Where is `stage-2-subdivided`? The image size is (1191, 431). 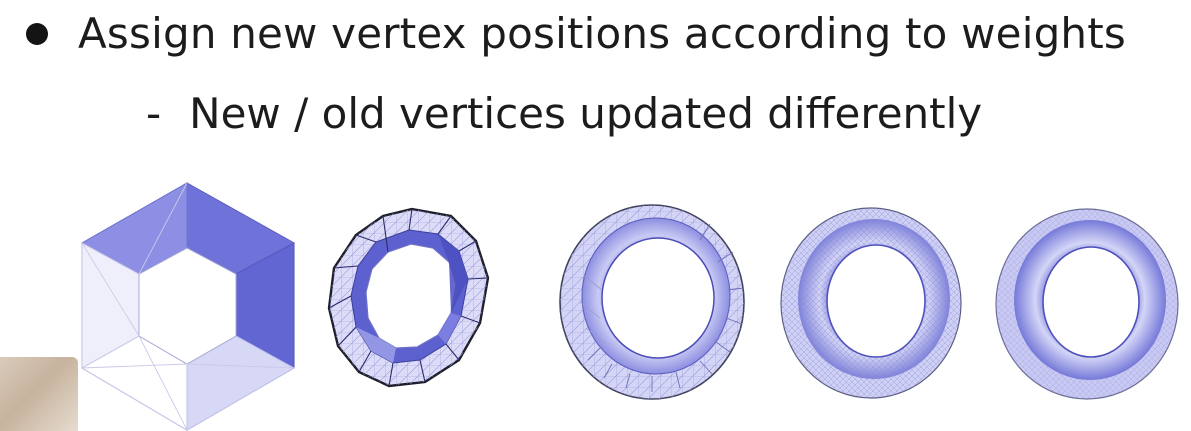 stage-2-subdivided is located at coordinates (652, 302).